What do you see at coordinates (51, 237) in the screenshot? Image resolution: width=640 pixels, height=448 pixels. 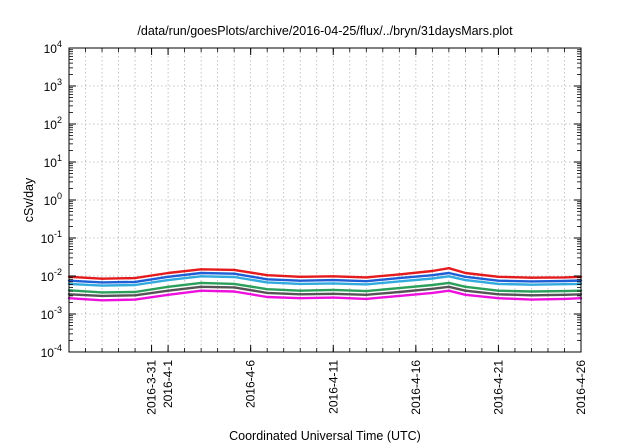 I see `y-tick-label: 10⁻¹` at bounding box center [51, 237].